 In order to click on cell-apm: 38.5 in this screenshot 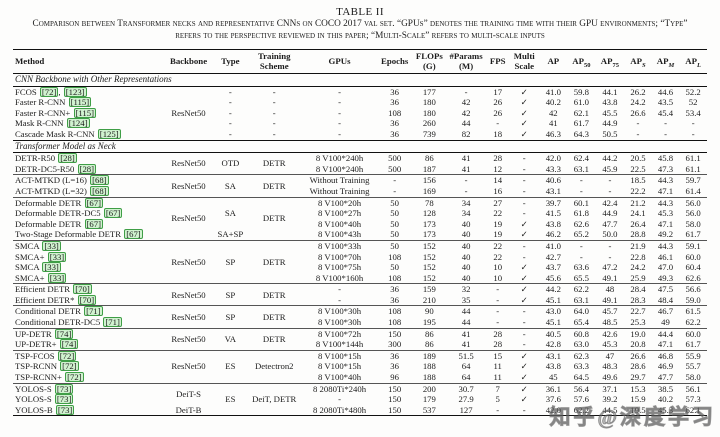, I will do `click(665, 388)`.